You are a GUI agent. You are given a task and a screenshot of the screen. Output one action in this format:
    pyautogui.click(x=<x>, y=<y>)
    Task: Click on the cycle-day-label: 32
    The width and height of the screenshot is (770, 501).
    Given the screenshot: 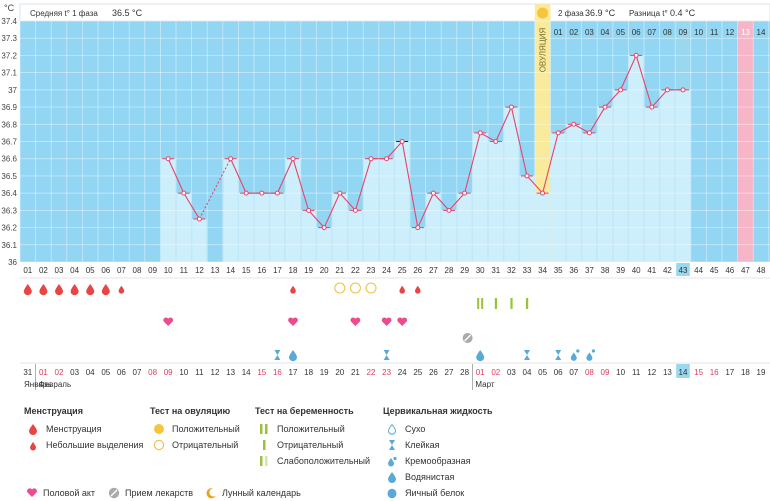 What is the action you would take?
    pyautogui.click(x=511, y=270)
    